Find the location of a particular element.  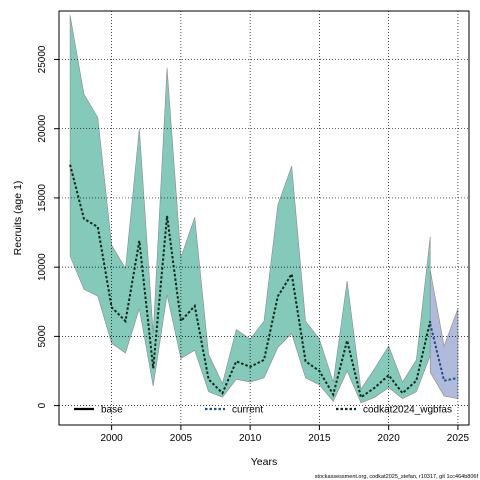

legend: base current codkat2024_wgbfas is located at coordinates (263, 410).